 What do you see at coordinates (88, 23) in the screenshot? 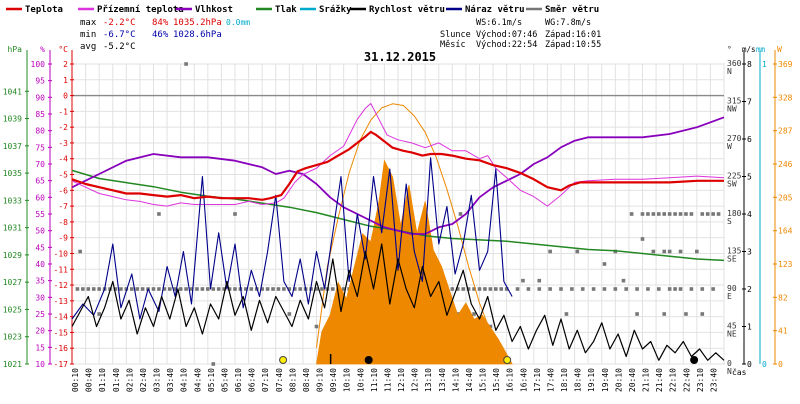
I see `stat-max-label: max` at bounding box center [88, 23].